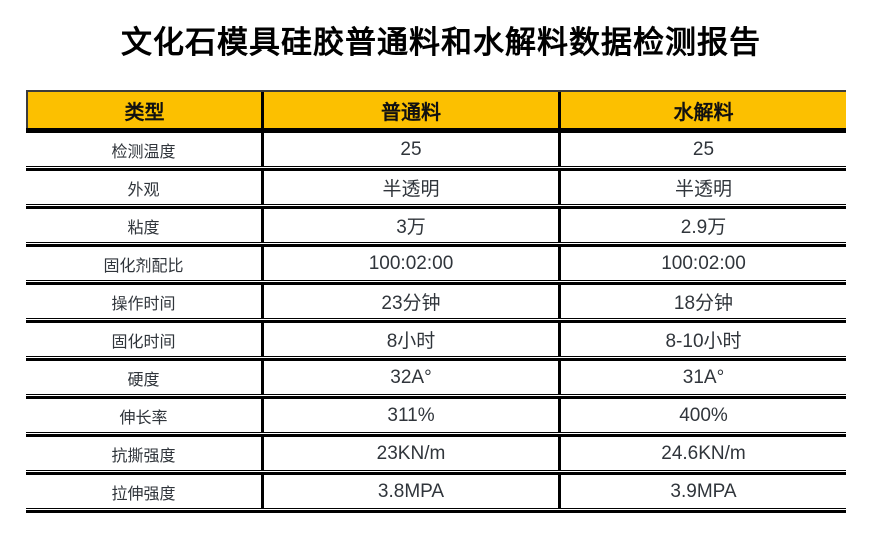 The height and width of the screenshot is (547, 882). What do you see at coordinates (702, 415) in the screenshot?
I see `hydrolyzed-value: 400%` at bounding box center [702, 415].